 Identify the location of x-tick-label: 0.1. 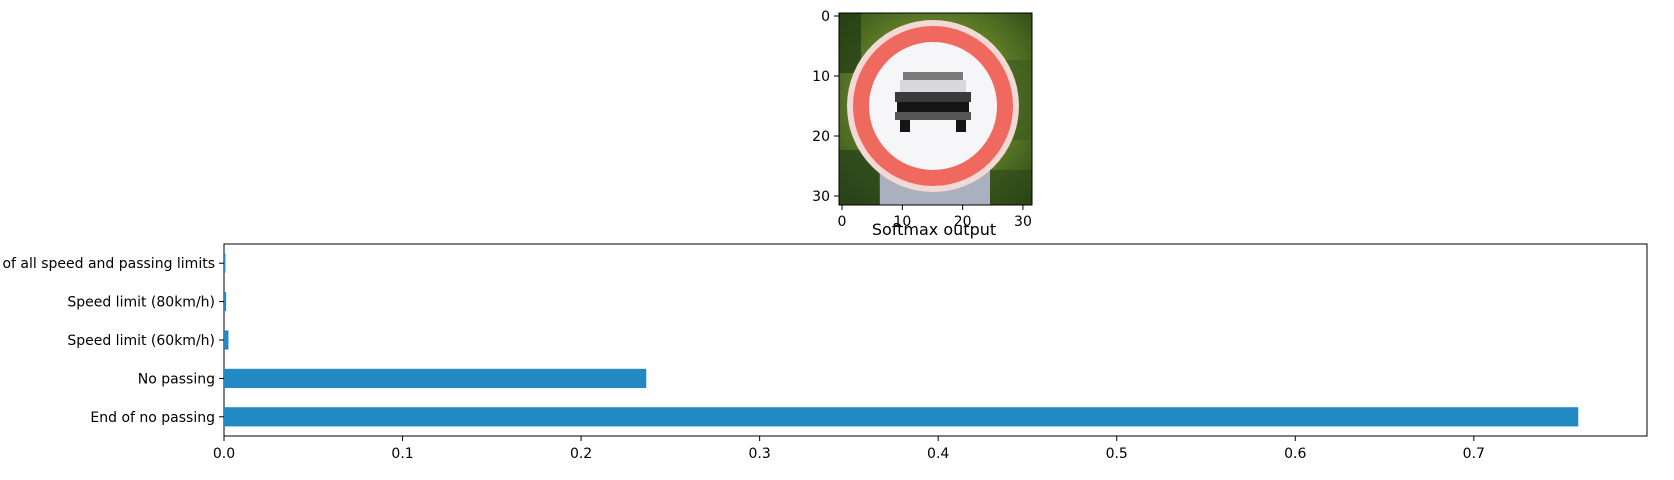
(402, 454).